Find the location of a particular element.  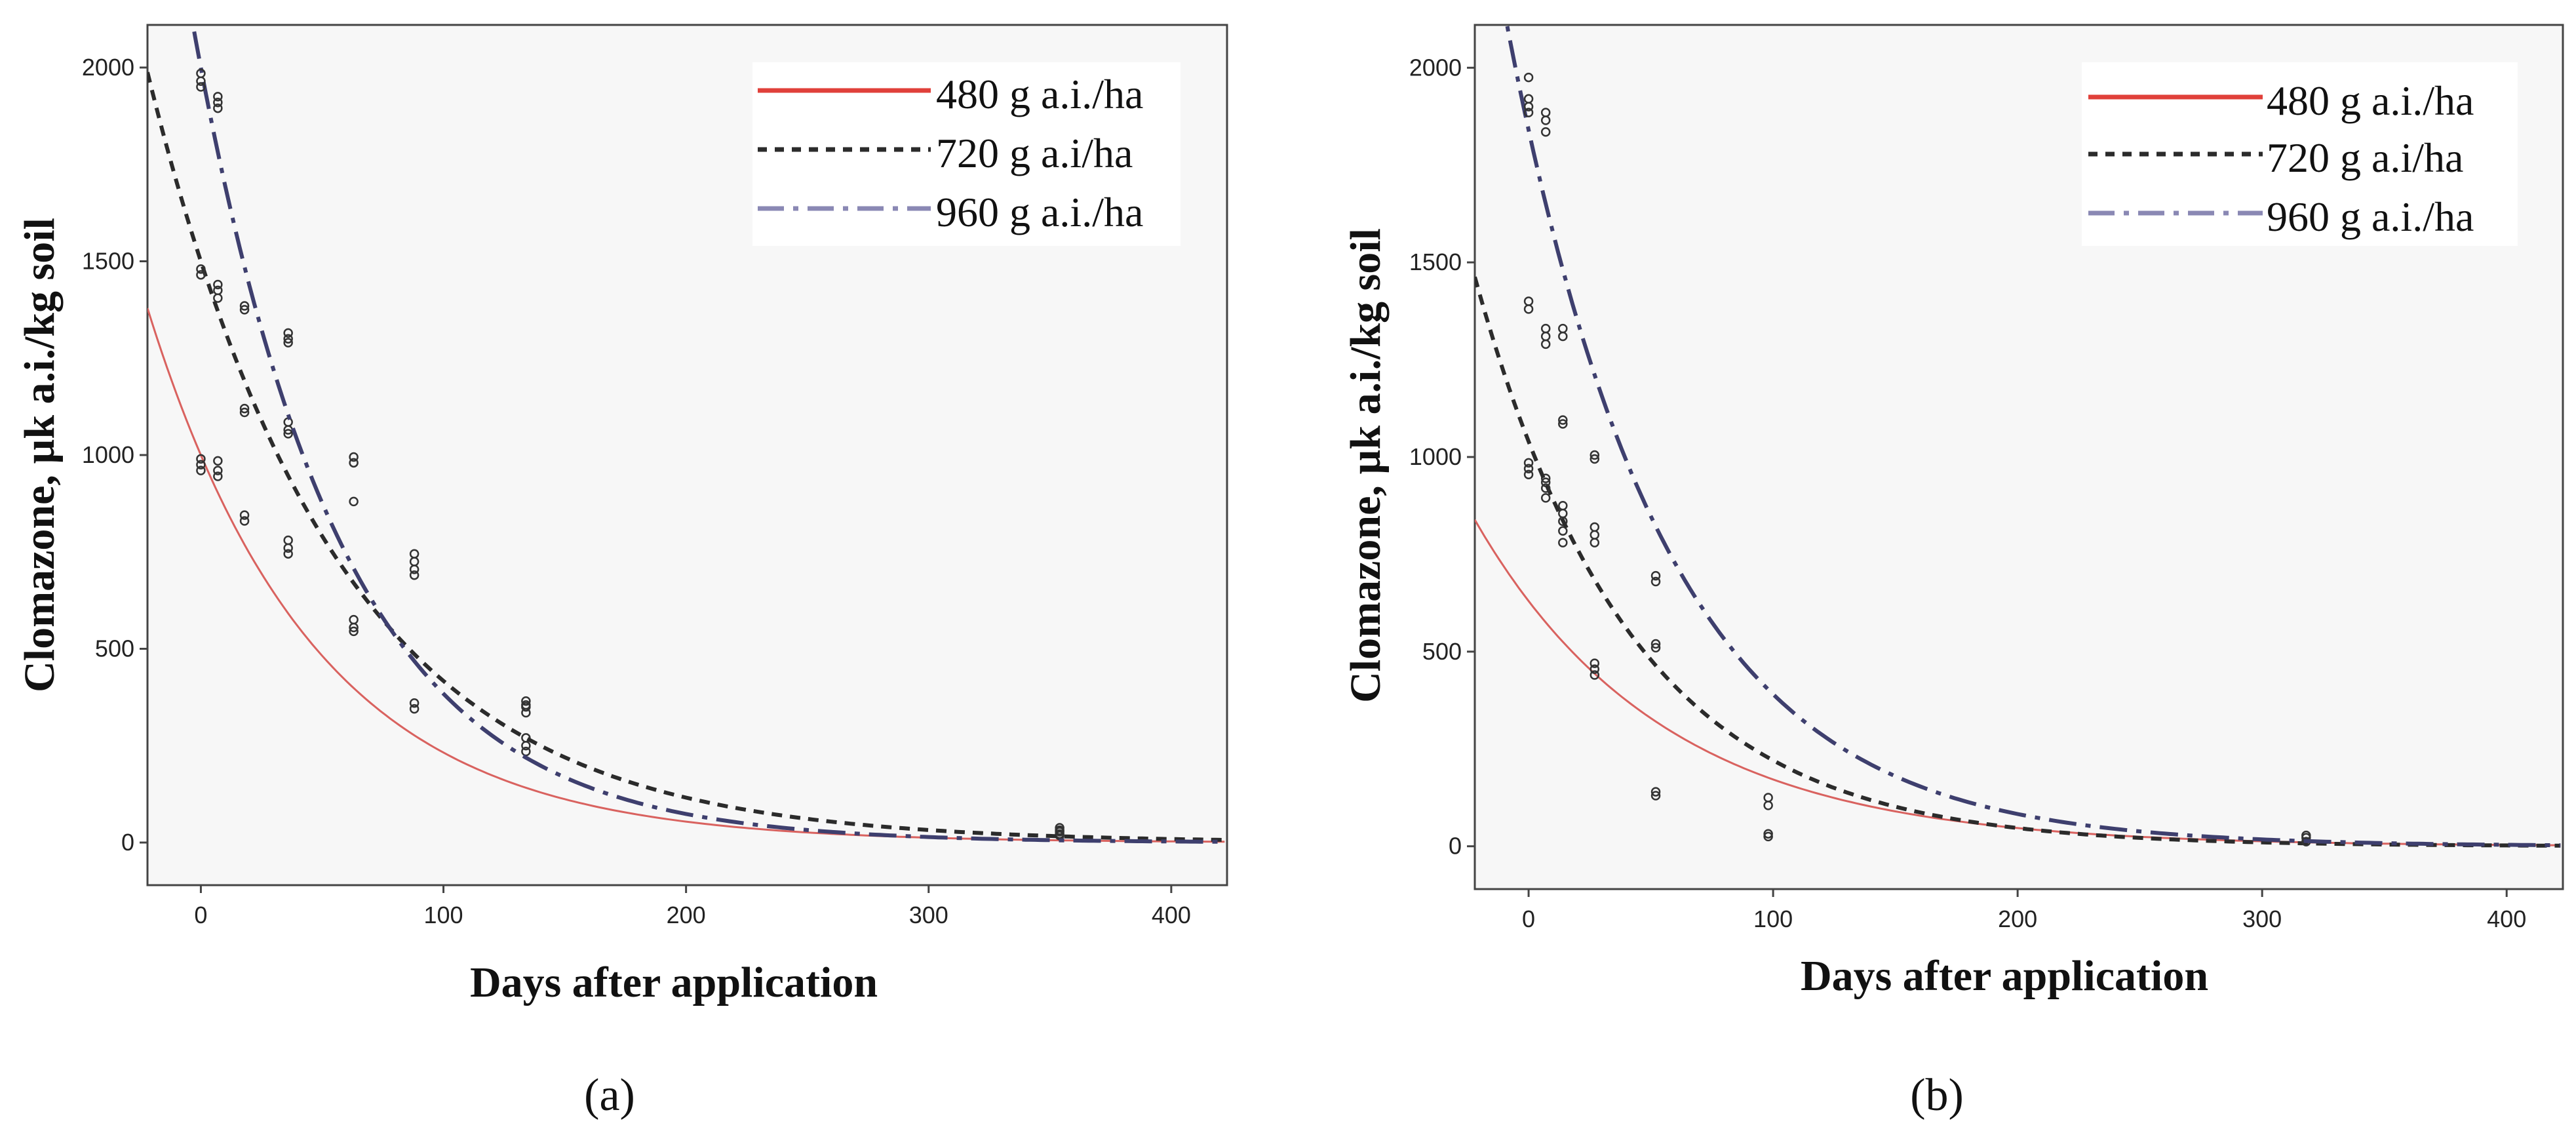

legend-box is located at coordinates (966, 154).